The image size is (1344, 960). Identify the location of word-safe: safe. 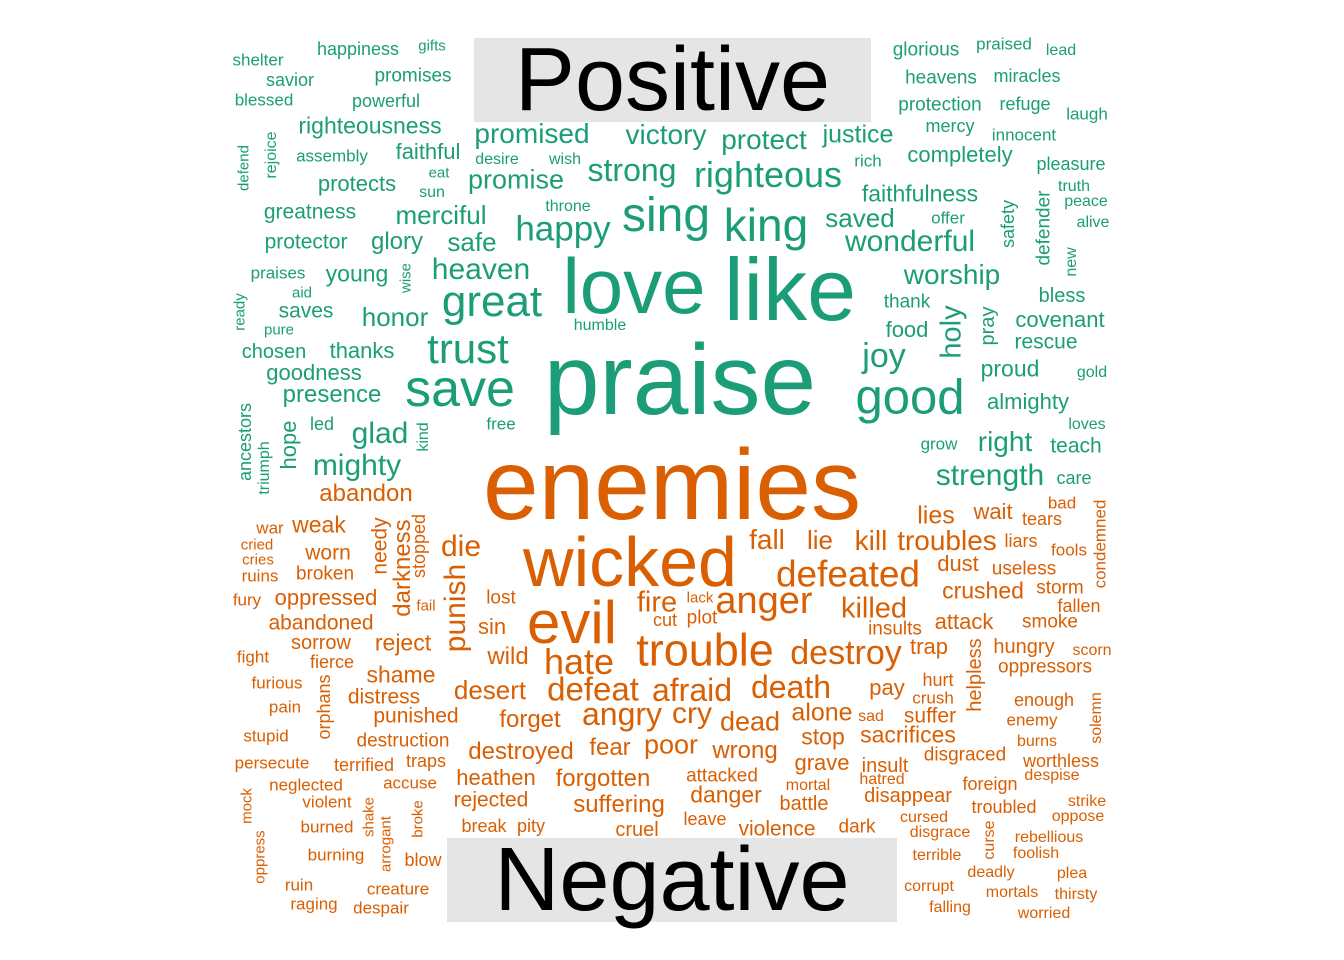
(472, 242).